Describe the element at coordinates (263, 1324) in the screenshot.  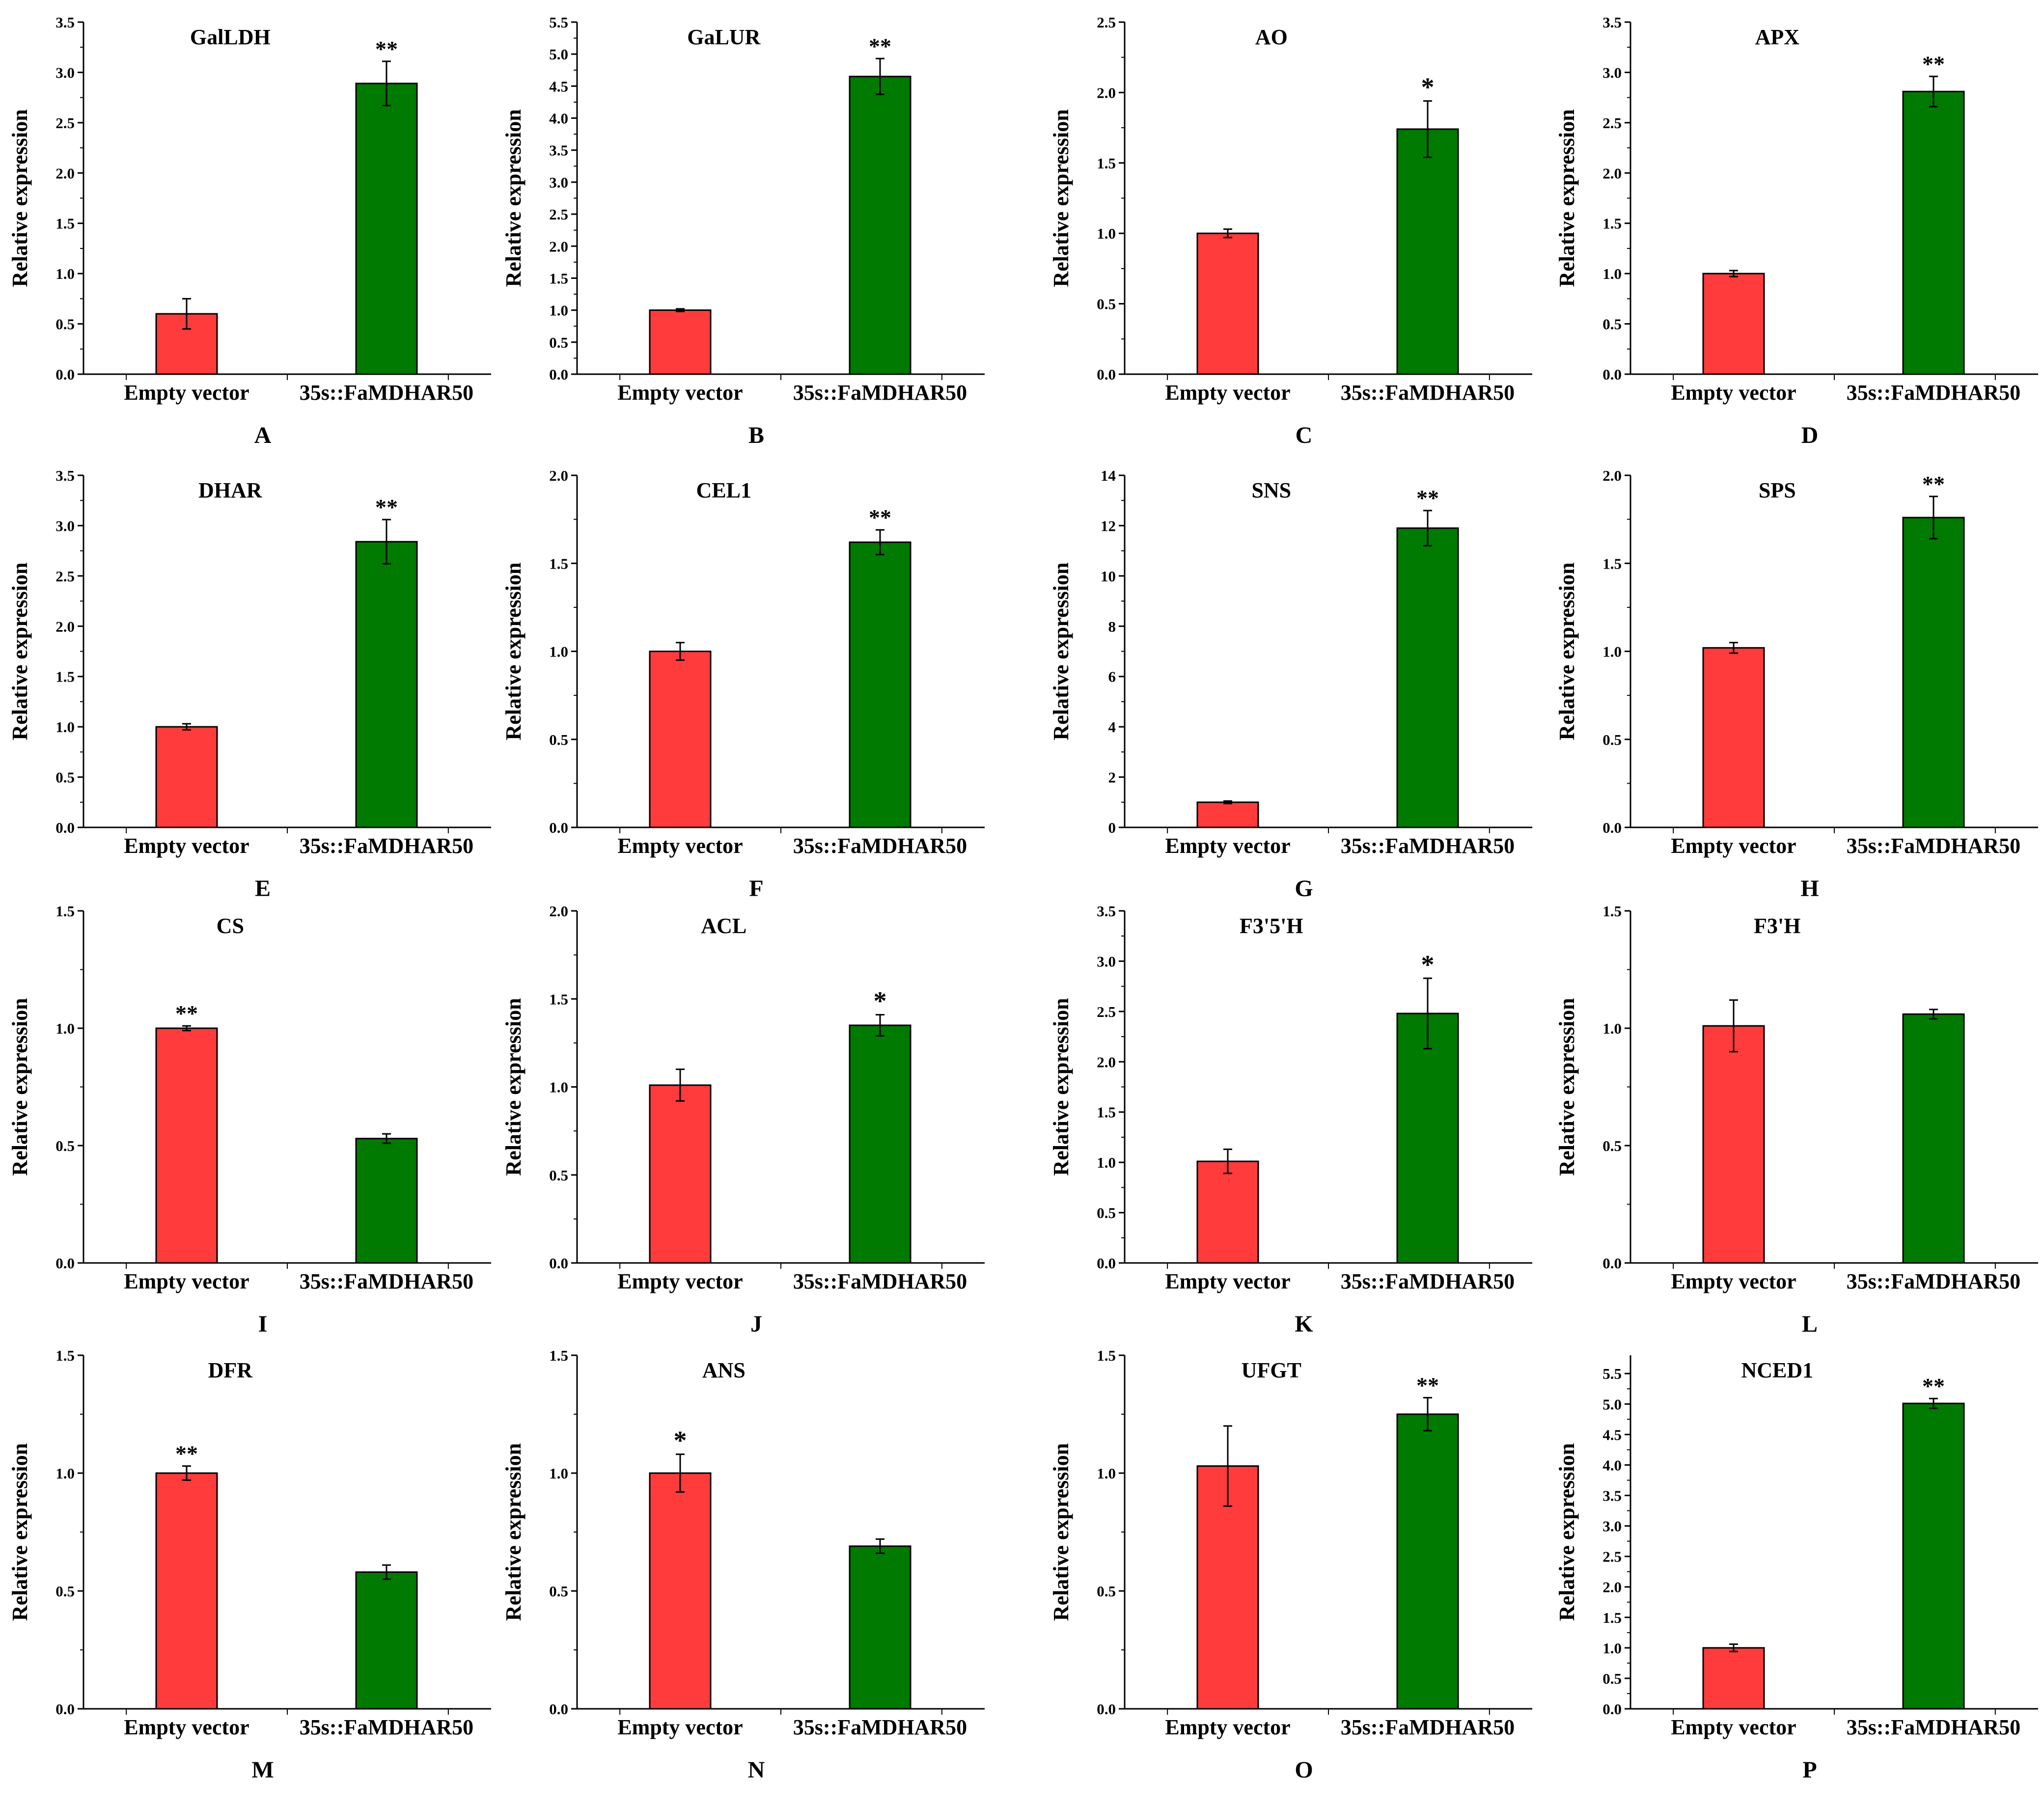
I see `panel-letter: I` at that location.